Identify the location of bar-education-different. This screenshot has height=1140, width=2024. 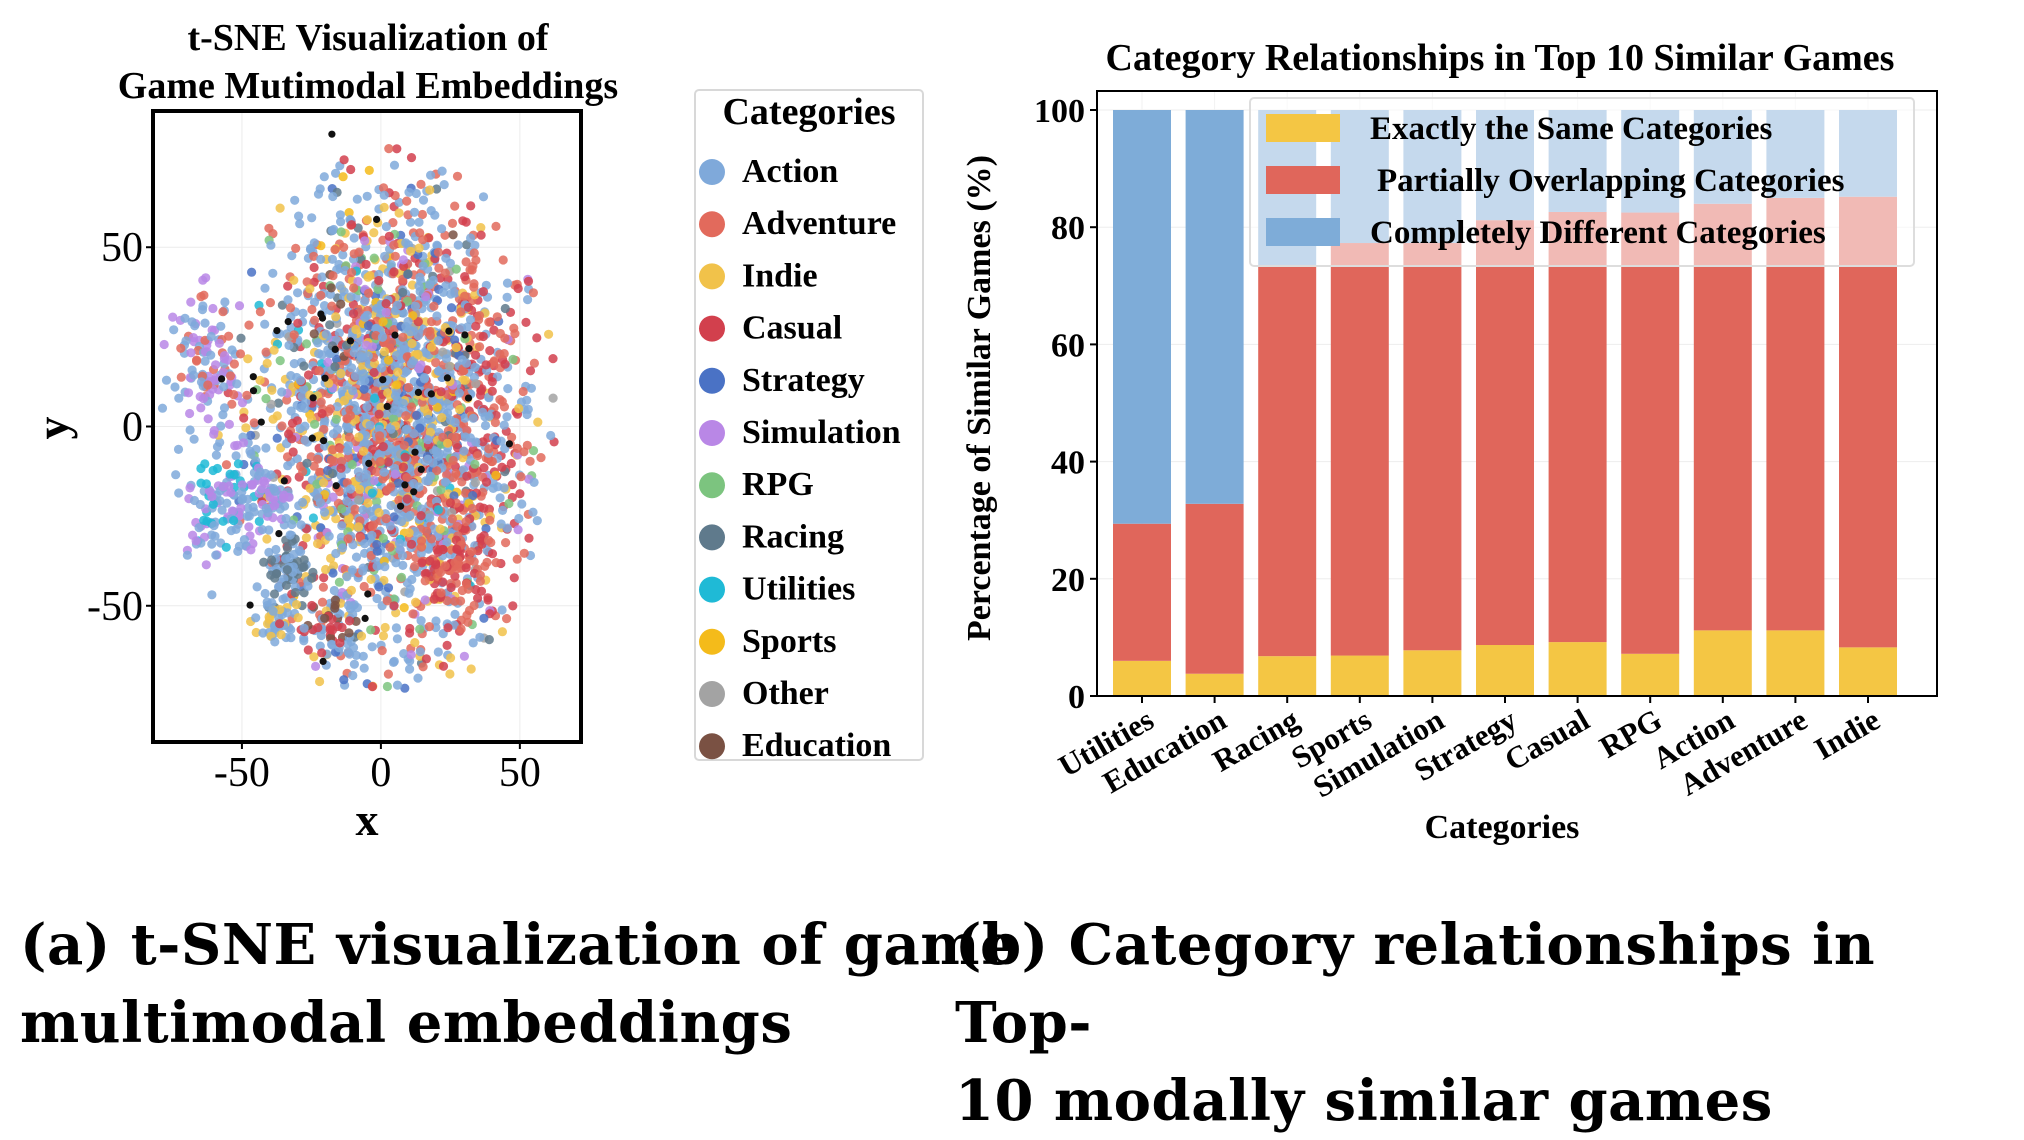
(1214, 307).